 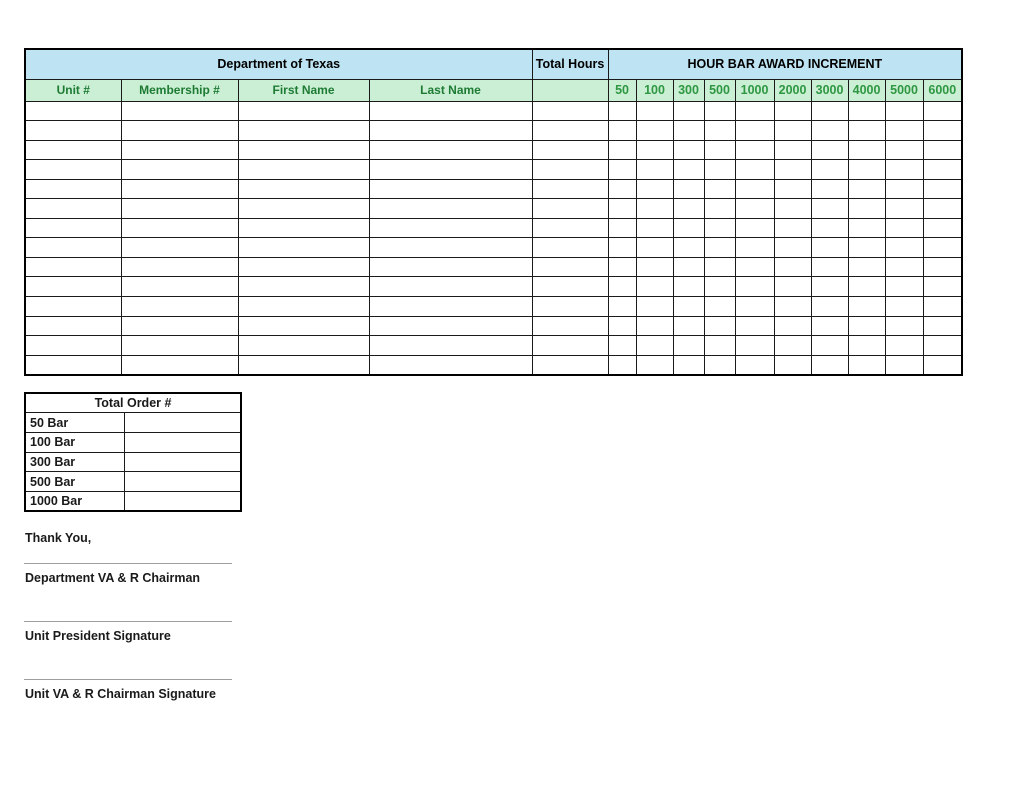 I want to click on order-row: 1000 Bar, so click(x=133, y=501).